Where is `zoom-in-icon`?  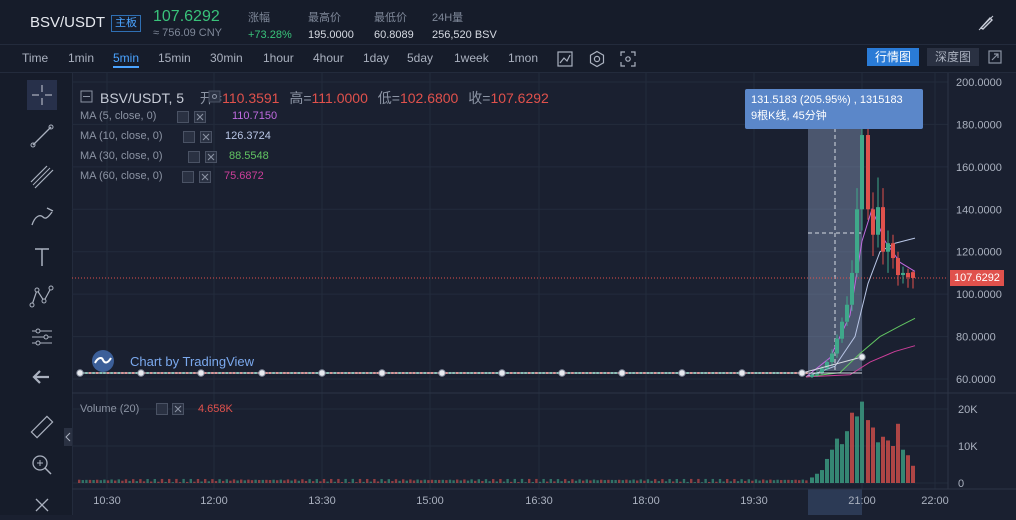
zoom-in-icon is located at coordinates (42, 465).